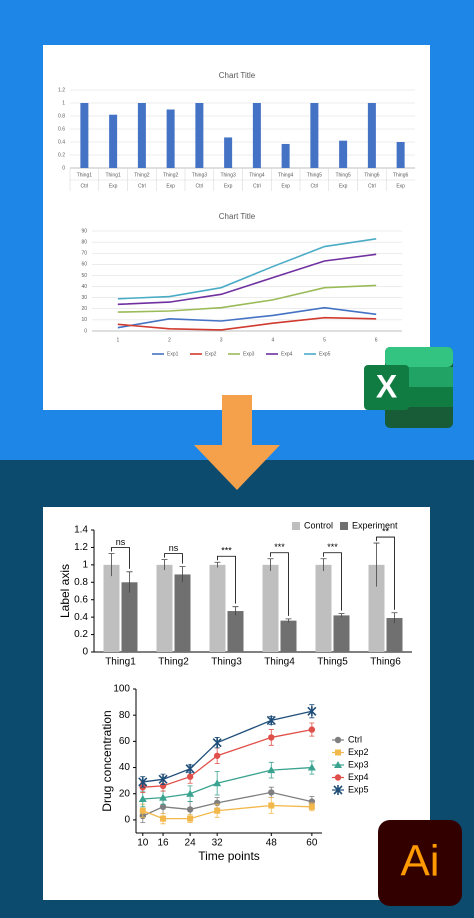  What do you see at coordinates (171, 175) in the screenshot?
I see `x-tick-label: Thing2` at bounding box center [171, 175].